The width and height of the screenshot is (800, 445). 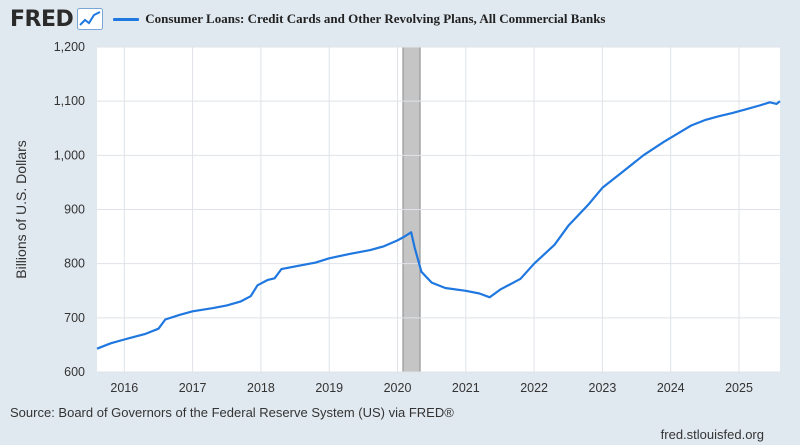 I want to click on y-axis-label: Billions of U.S. Dollars, so click(x=21, y=209).